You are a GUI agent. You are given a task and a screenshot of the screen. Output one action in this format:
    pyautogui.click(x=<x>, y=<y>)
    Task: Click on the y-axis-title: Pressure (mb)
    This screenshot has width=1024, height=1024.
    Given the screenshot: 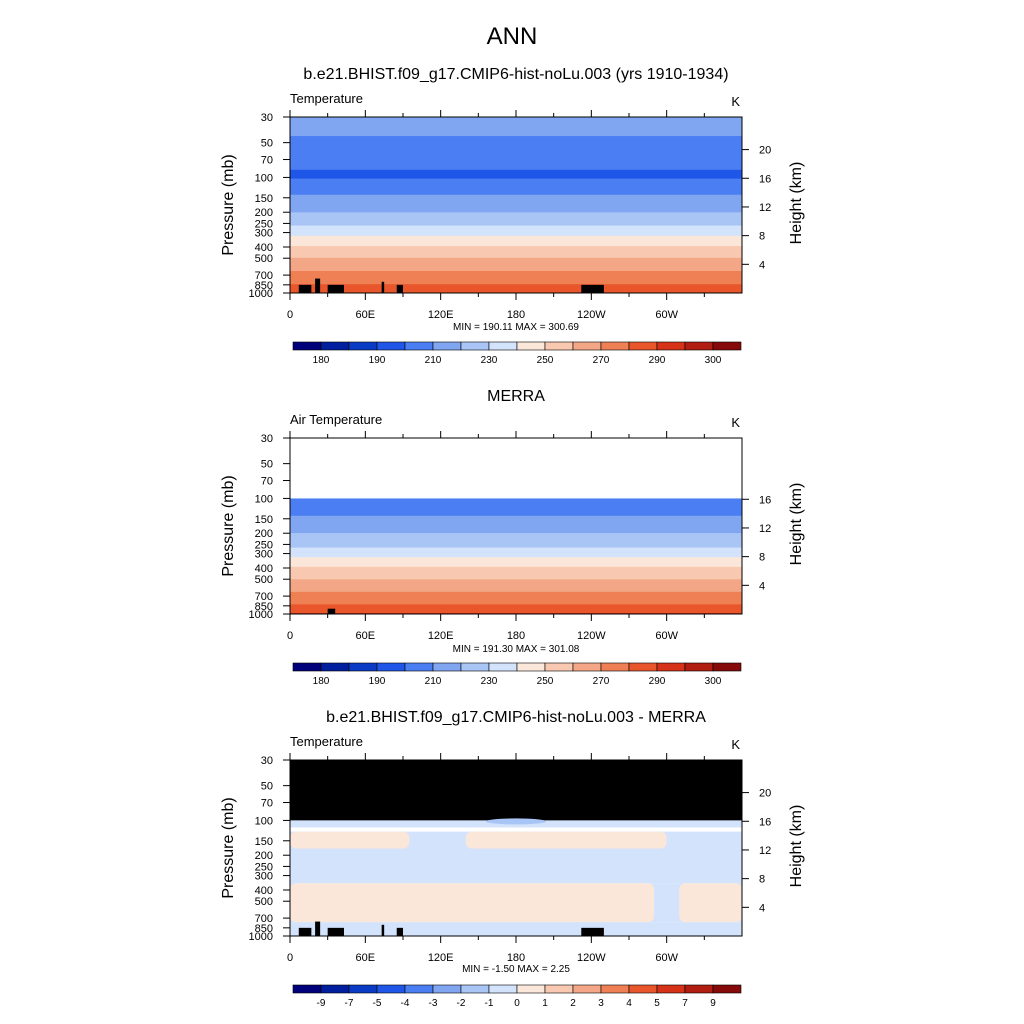 What is the action you would take?
    pyautogui.click(x=228, y=847)
    